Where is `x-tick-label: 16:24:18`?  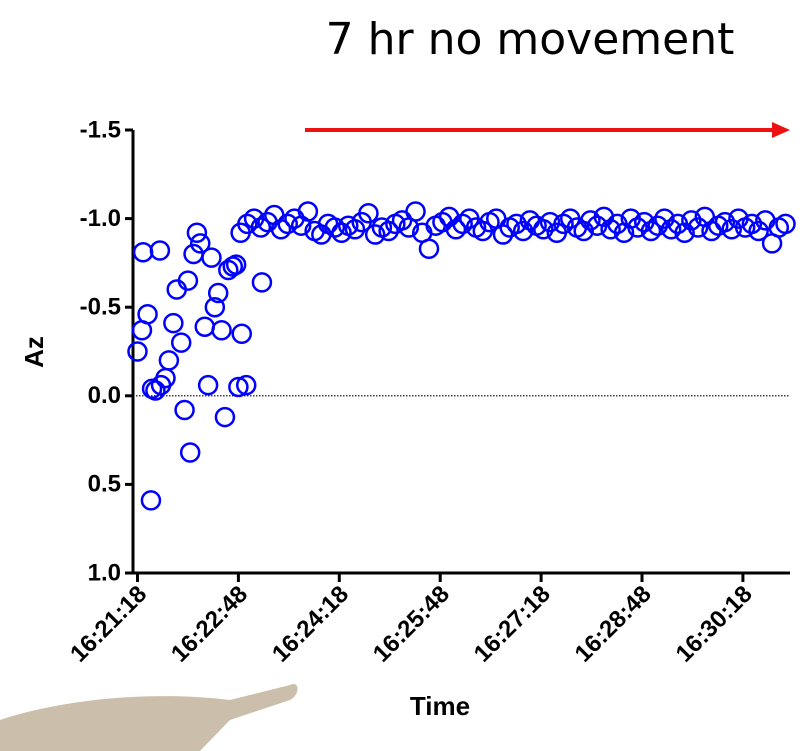
x-tick-label: 16:24:18 is located at coordinates (310, 624).